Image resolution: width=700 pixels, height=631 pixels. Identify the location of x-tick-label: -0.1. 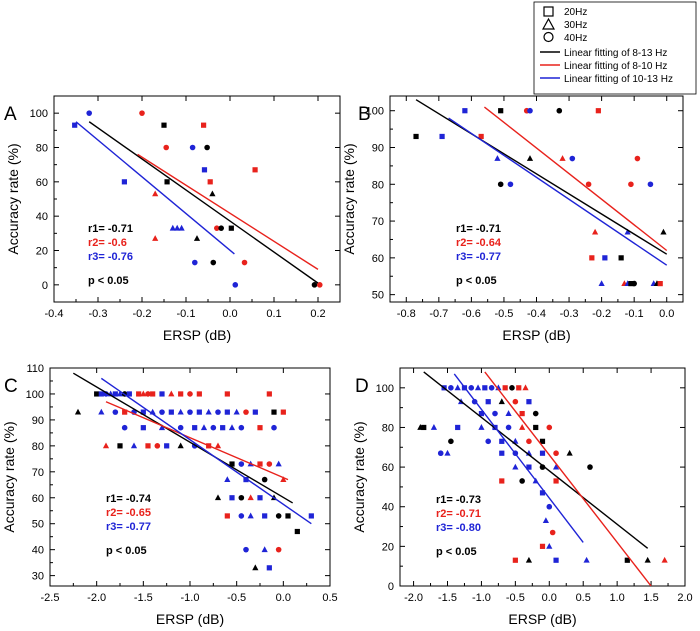
(634, 314).